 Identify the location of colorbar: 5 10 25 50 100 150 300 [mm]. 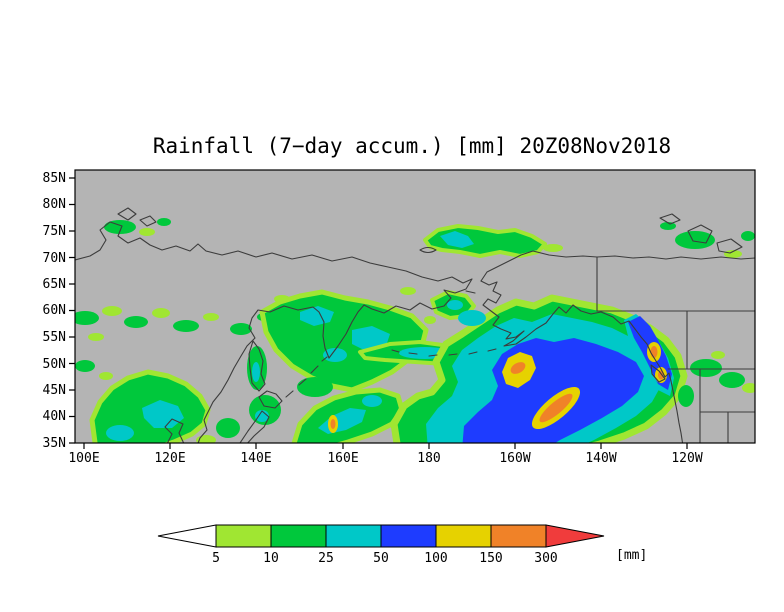
(402, 545).